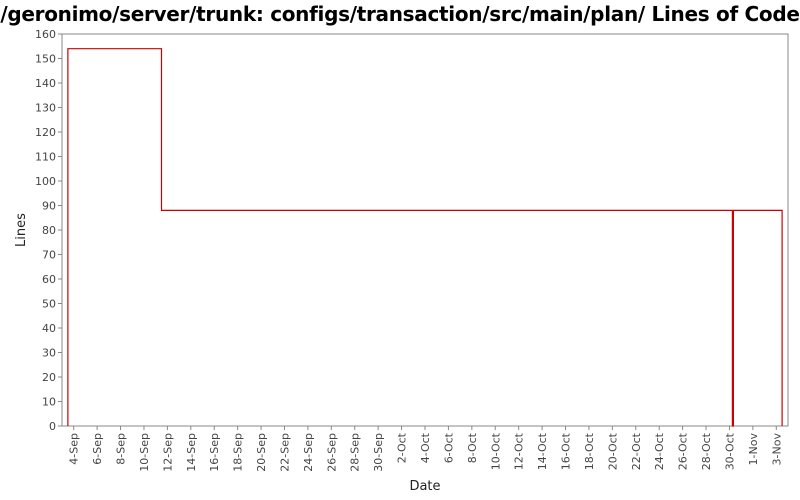 The image size is (800, 500). I want to click on x-tick-label: 6-Oct, so click(448, 447).